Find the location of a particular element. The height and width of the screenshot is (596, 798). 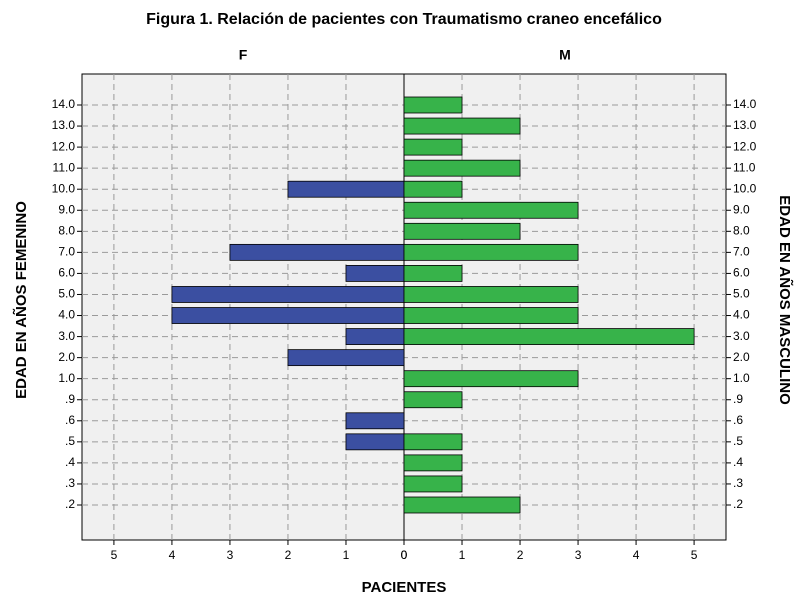

panel-label: M is located at coordinates (565, 55).